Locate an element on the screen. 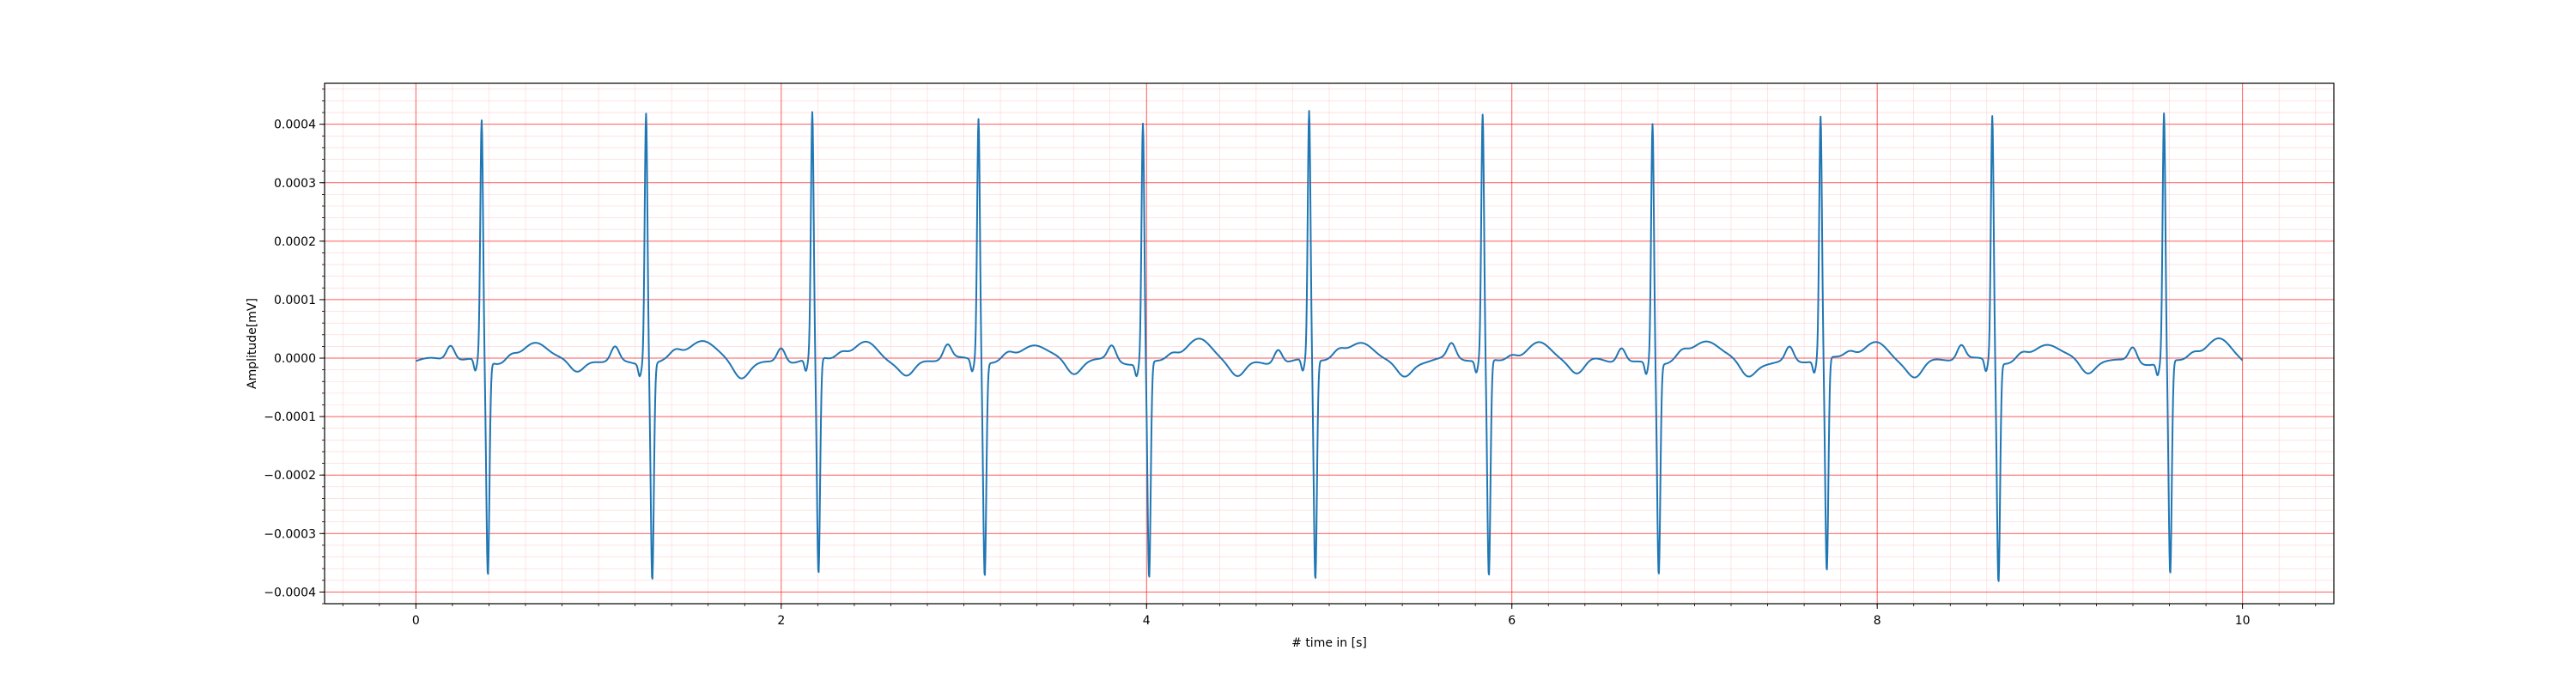 The height and width of the screenshot is (687, 2576). y-tick-label: 0.0004 is located at coordinates (295, 125).